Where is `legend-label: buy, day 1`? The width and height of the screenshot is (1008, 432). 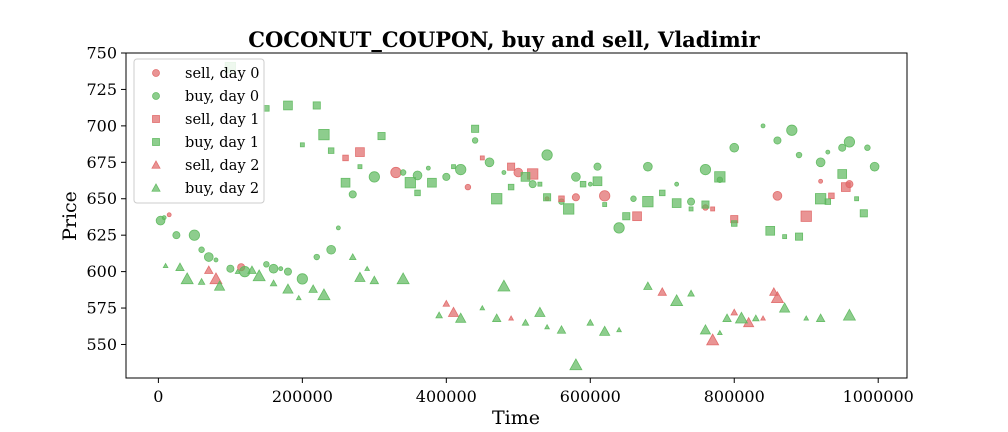 legend-label: buy, day 1 is located at coordinates (222, 143).